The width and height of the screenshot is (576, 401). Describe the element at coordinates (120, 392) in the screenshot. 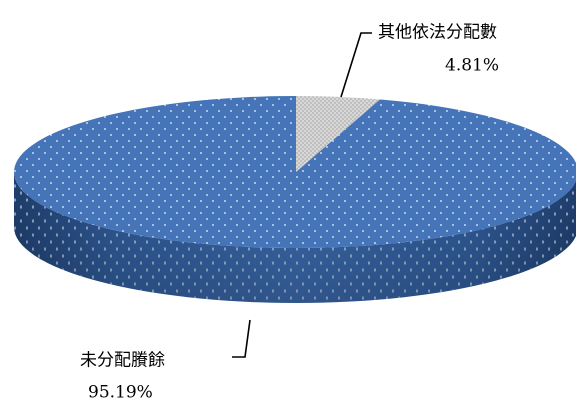

I see `slice-value-2: 95.19%` at that location.